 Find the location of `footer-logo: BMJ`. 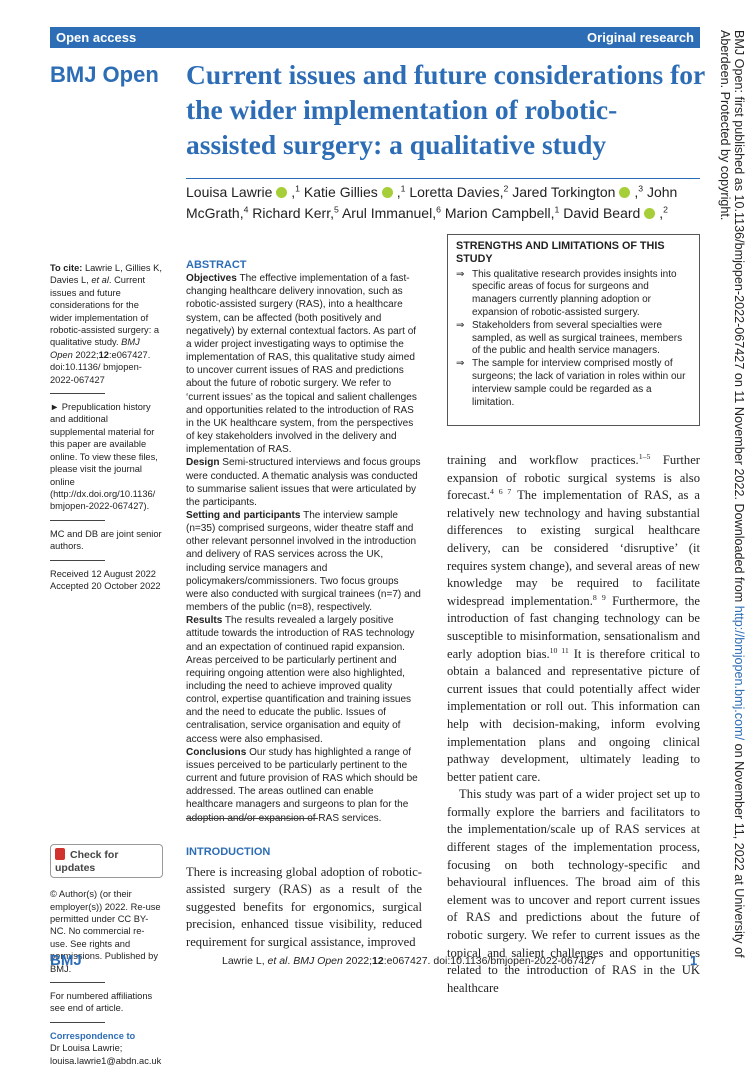

footer-logo: BMJ is located at coordinates (66, 960).